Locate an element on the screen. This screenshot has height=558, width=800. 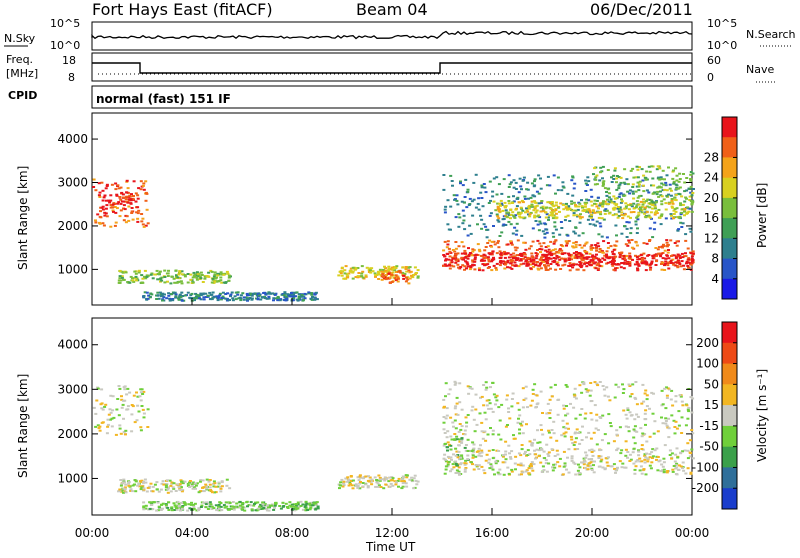
freq-tick-top: 18 is located at coordinates (69, 60).